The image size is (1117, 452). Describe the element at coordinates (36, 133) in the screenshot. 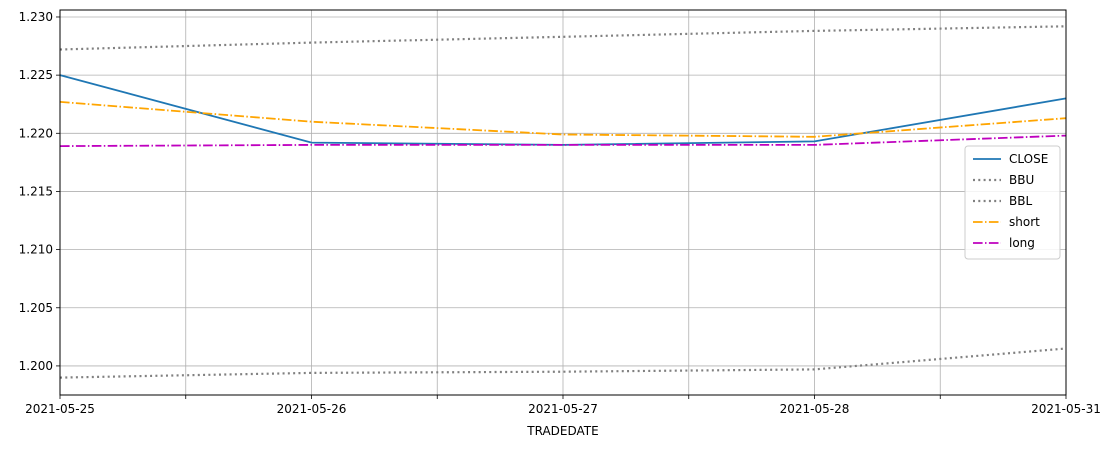

I see `y-tick-label: 1.220` at that location.